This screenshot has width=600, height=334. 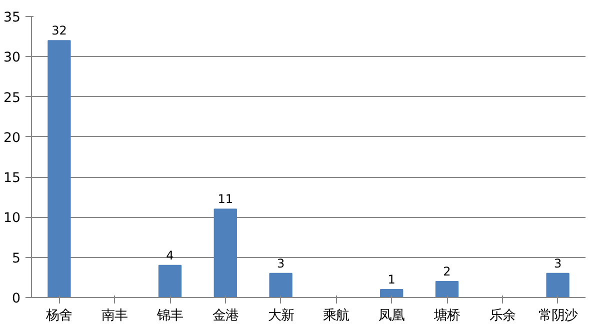 I want to click on y-tick-label: 35, so click(x=12, y=18).